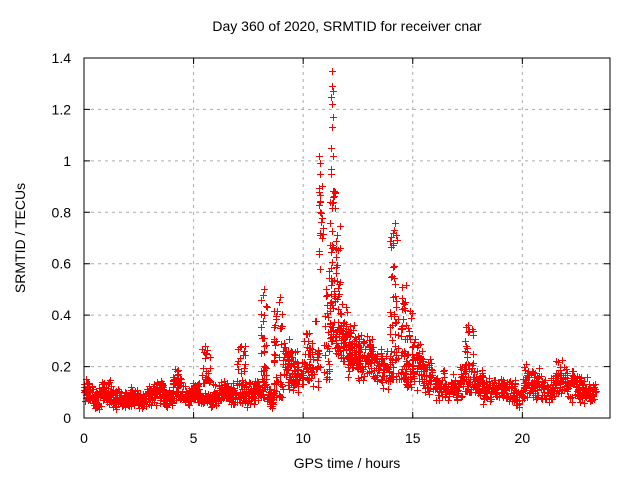 This screenshot has height=480, width=640. Describe the element at coordinates (67, 418) in the screenshot. I see `y-tick-label: 0` at that location.